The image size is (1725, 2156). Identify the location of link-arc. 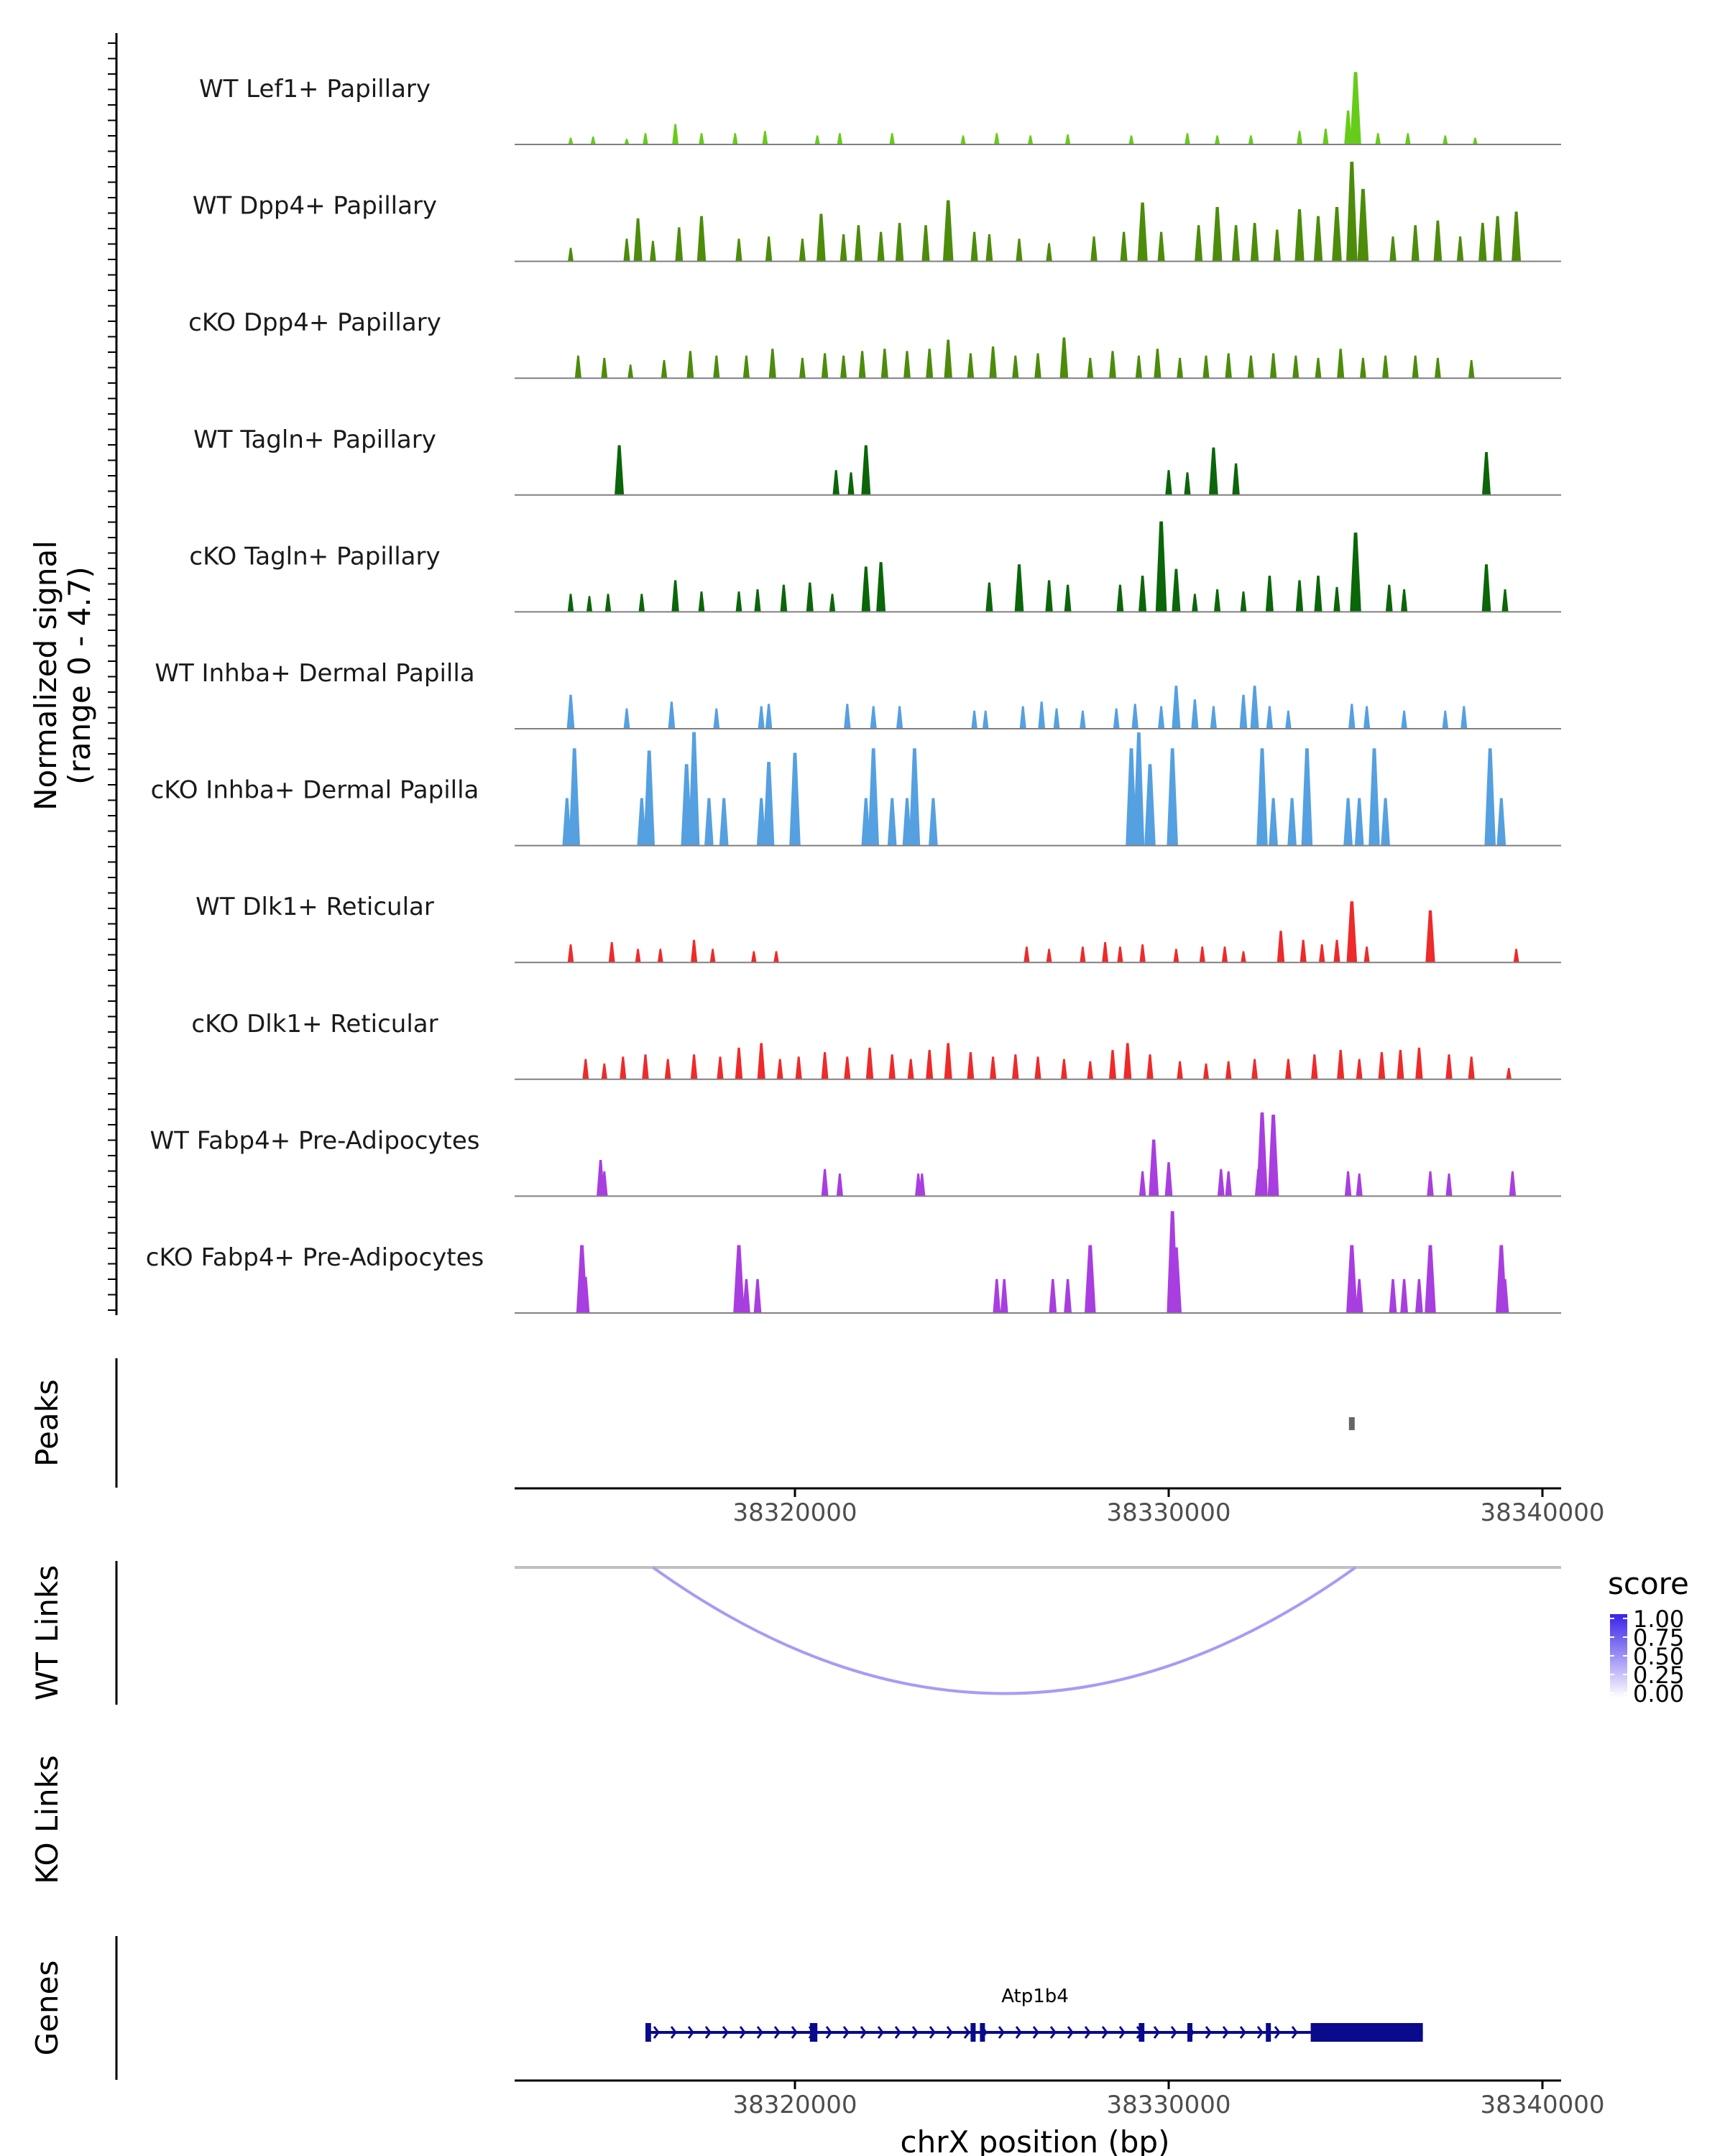
(1004, 1631).